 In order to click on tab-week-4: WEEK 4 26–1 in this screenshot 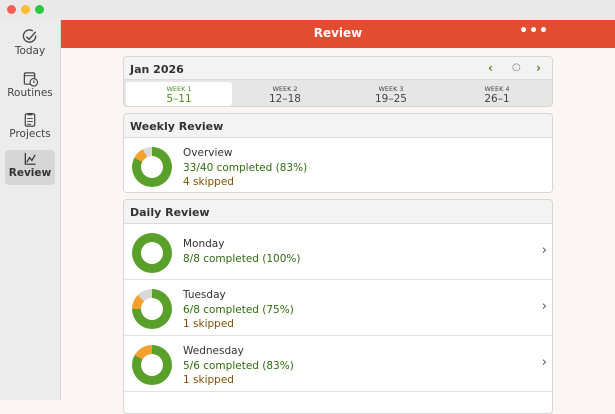, I will do `click(497, 94)`.